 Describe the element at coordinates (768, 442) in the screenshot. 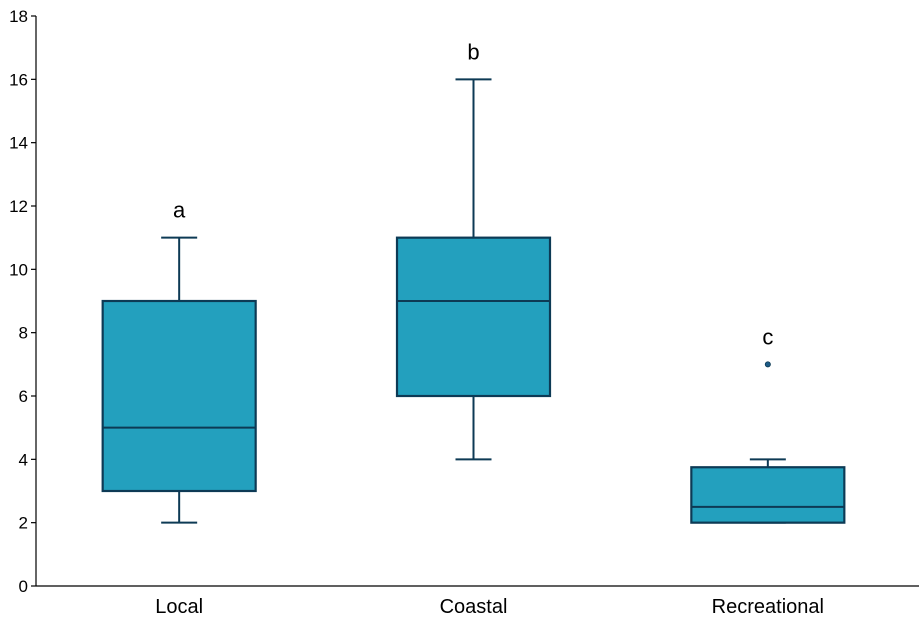

I see `box-recreational` at that location.